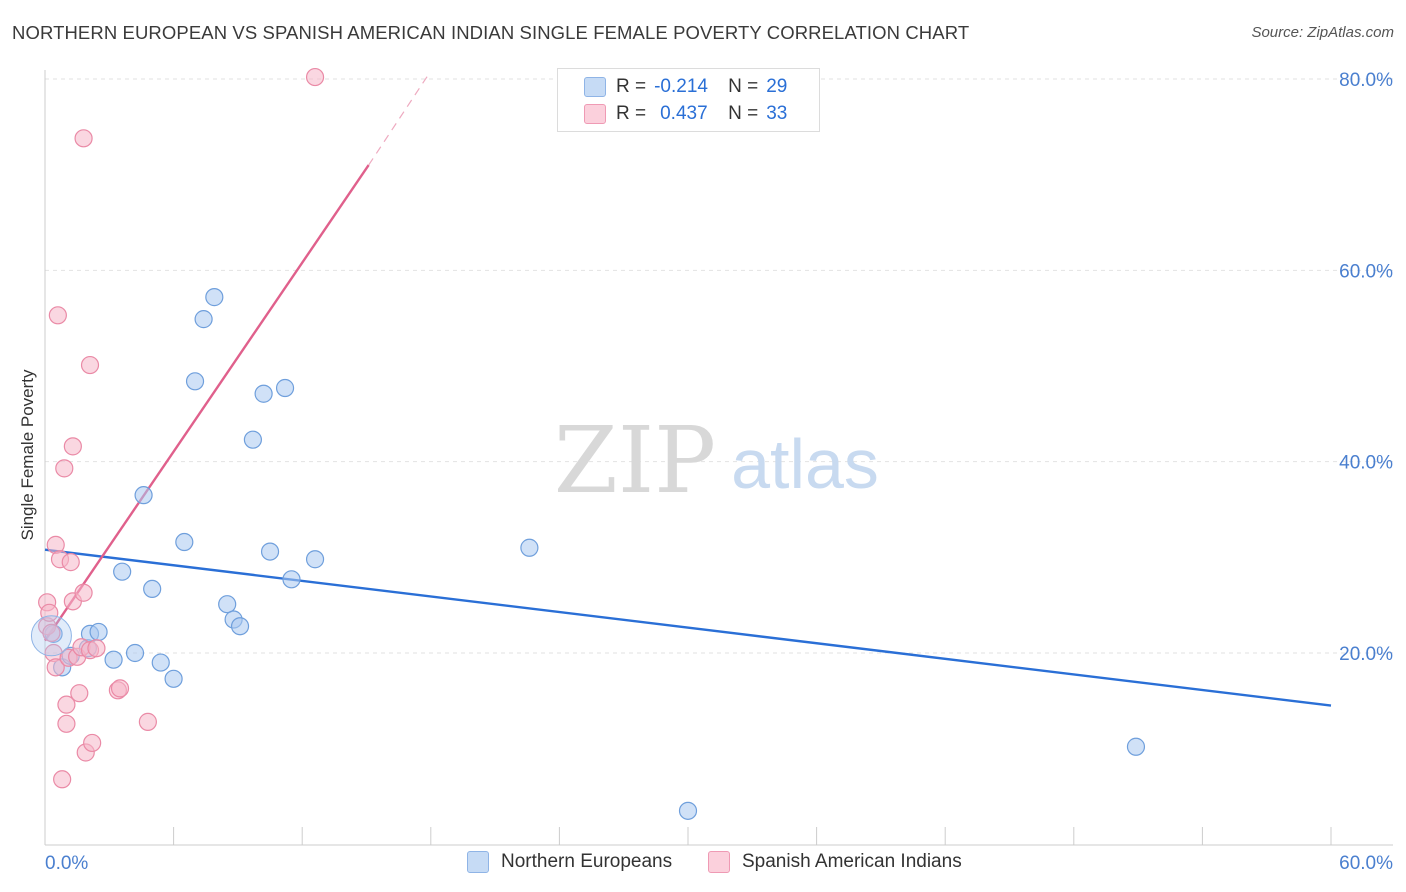 The image size is (1406, 892). Describe the element at coordinates (681, 86) in the screenshot. I see `legend-r-value: -0.214` at that location.